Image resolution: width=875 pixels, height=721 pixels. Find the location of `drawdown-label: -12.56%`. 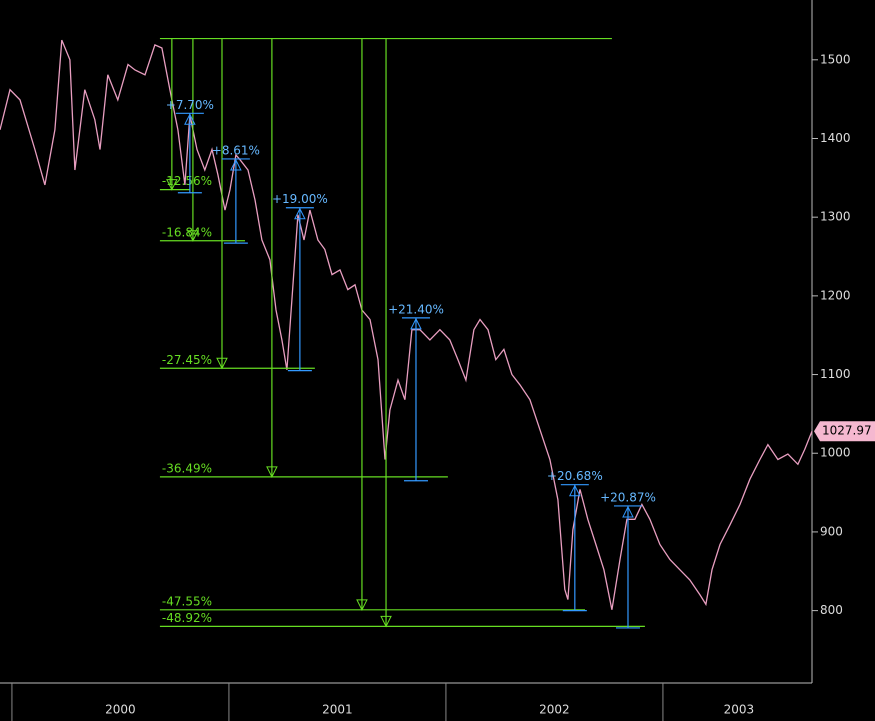

drawdown-label: -12.56% is located at coordinates (187, 181).